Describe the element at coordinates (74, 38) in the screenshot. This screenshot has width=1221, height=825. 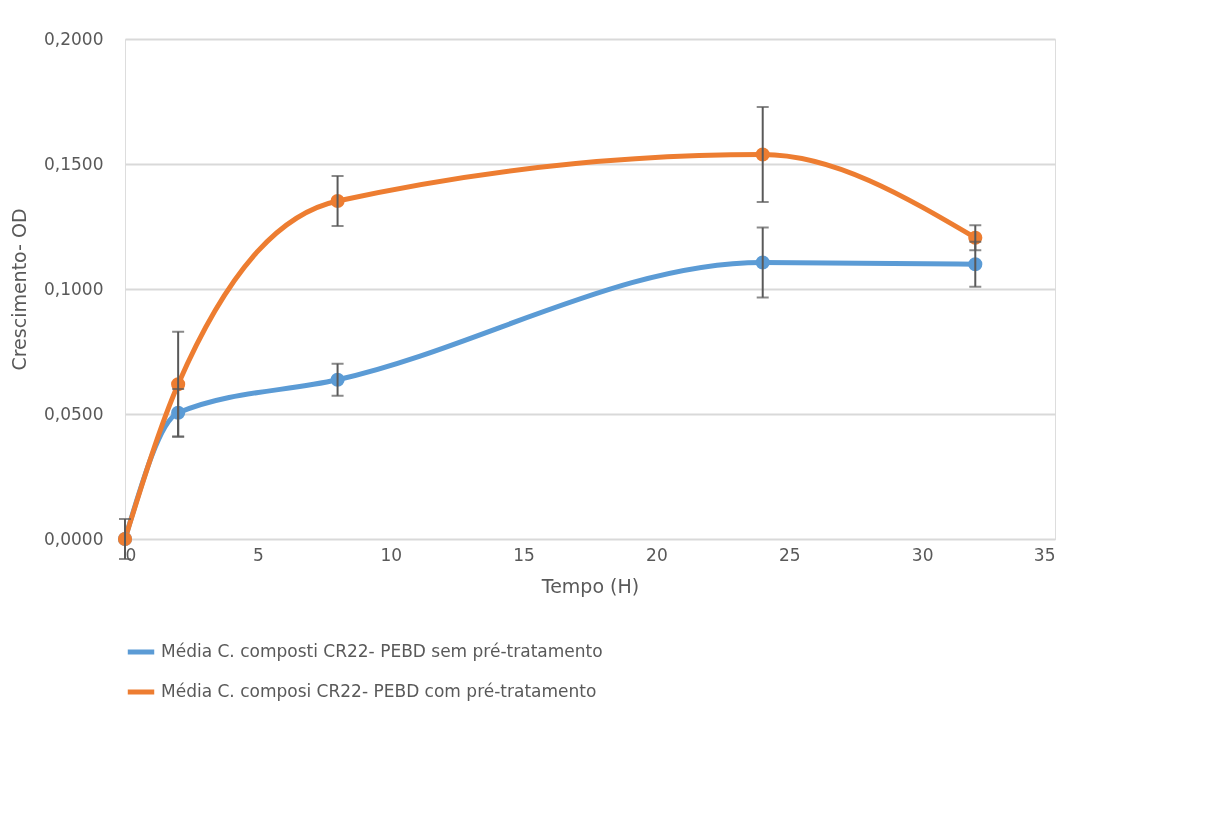
I see `y-tick-label: 0,2000` at that location.